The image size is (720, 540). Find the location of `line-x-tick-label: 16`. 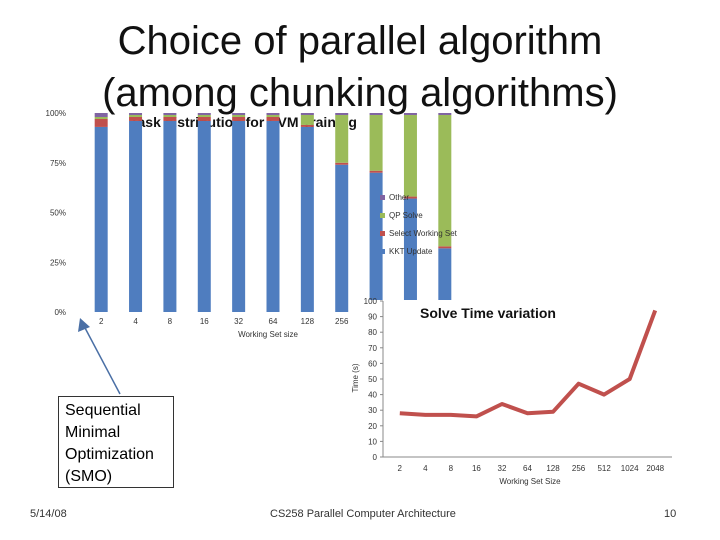

line-x-tick-label: 16 is located at coordinates (476, 468).